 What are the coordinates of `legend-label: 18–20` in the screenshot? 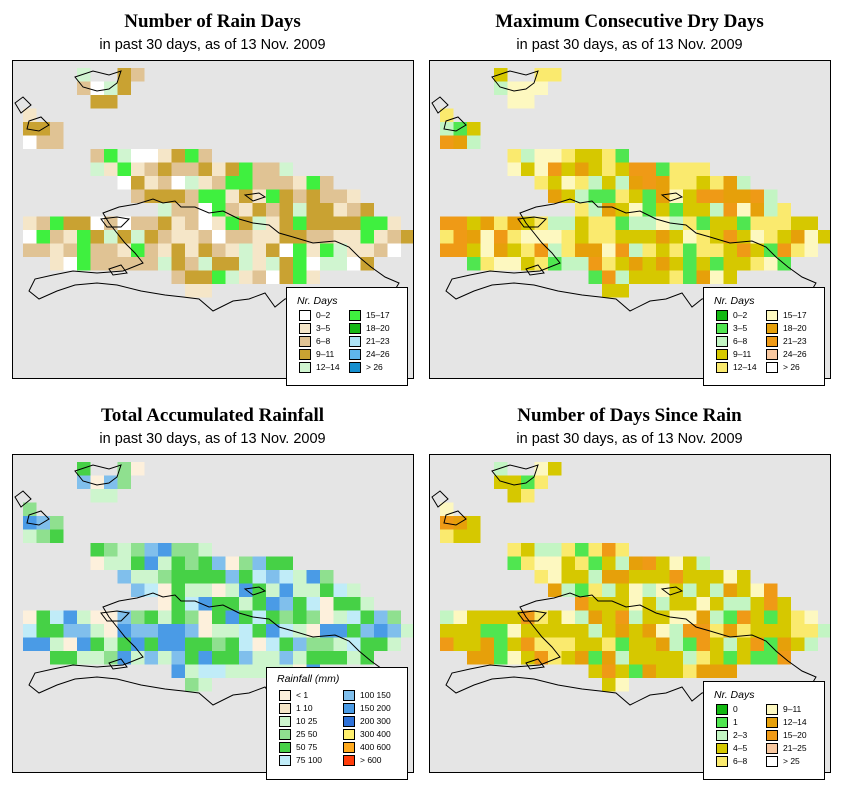 It's located at (795, 328).